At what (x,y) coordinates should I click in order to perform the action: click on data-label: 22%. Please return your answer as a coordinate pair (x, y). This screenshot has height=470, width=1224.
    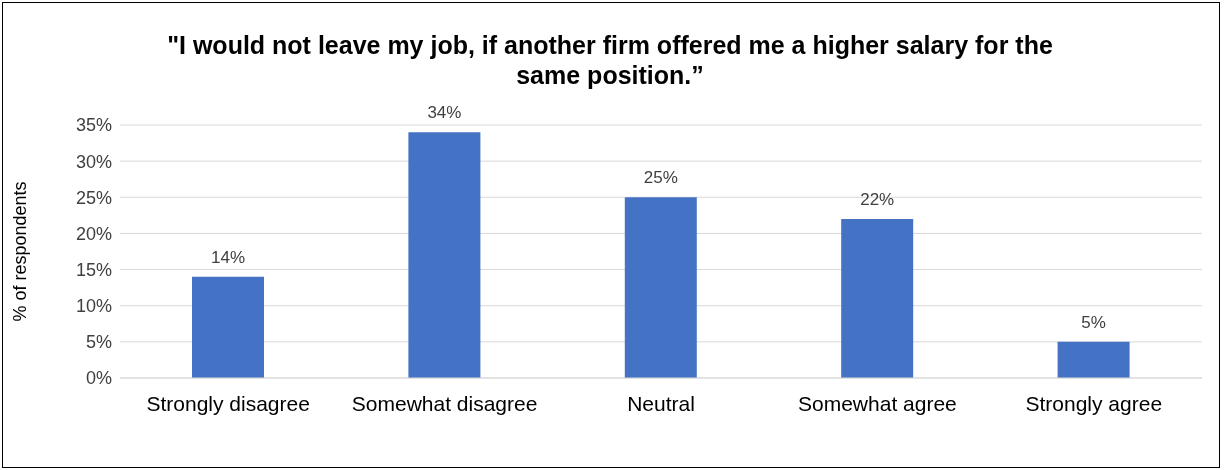
    Looking at the image, I should click on (877, 199).